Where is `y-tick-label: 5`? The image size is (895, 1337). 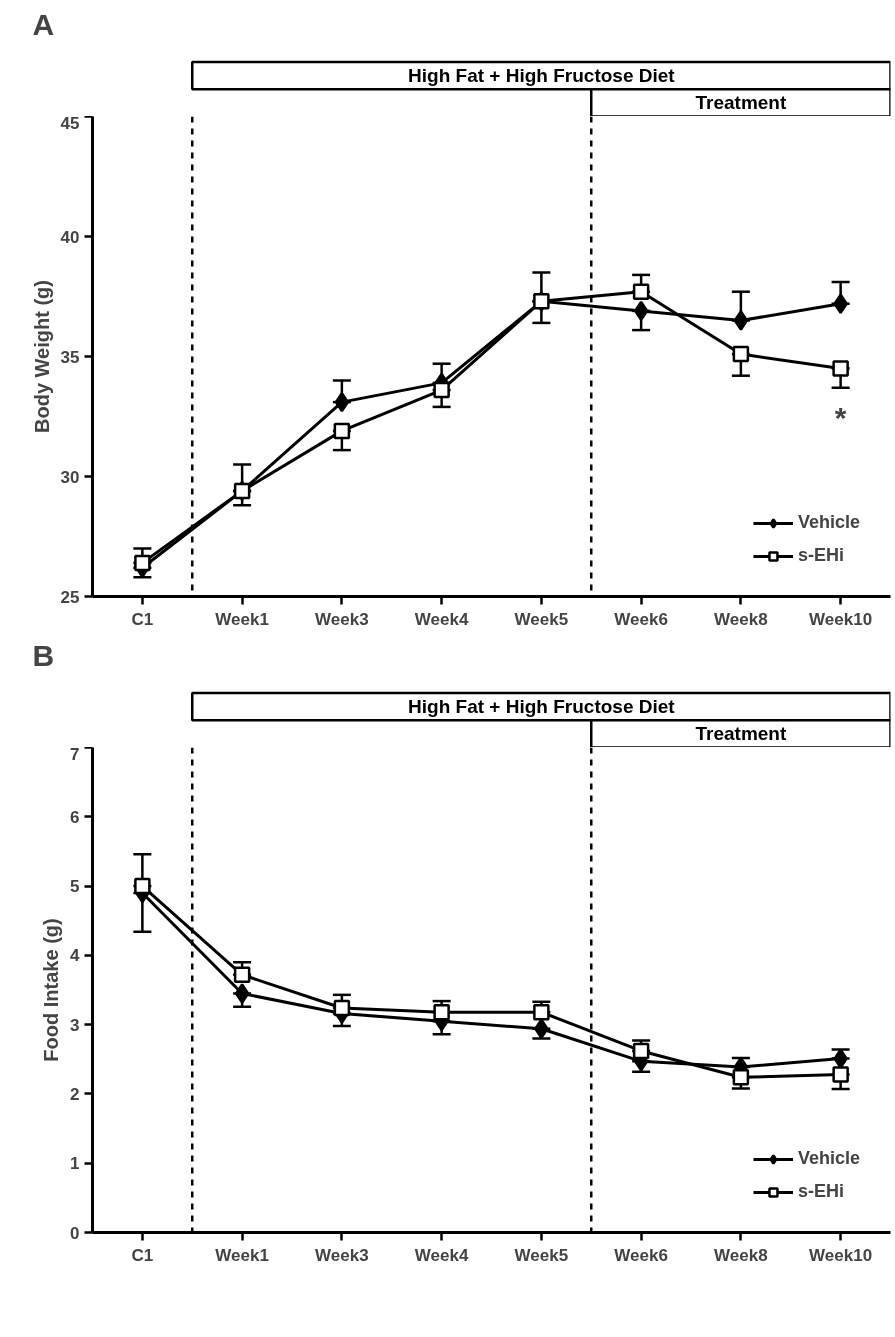 y-tick-label: 5 is located at coordinates (75, 887).